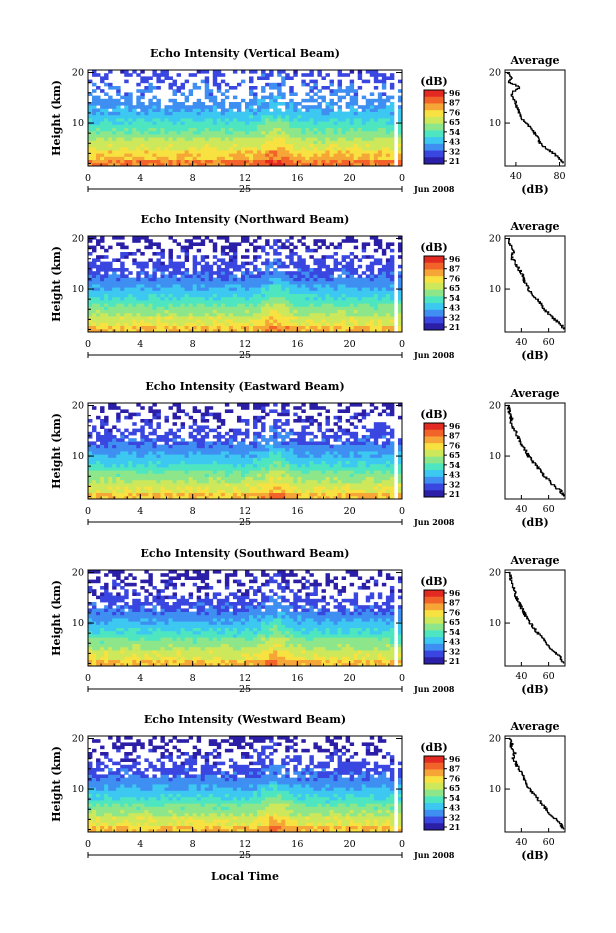  What do you see at coordinates (495, 123) in the screenshot?
I see `average-y-tick-label: 10` at bounding box center [495, 123].